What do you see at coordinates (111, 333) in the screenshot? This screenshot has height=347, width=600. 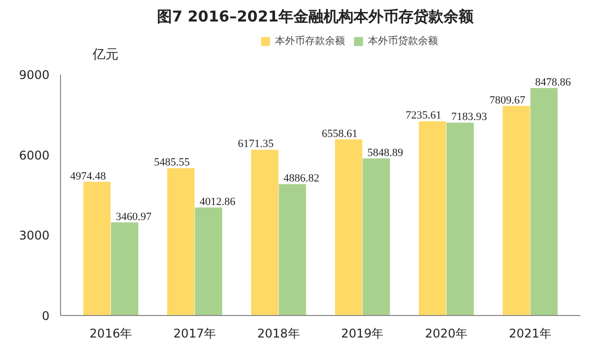 I see `x-tick-label: 2016年` at bounding box center [111, 333].